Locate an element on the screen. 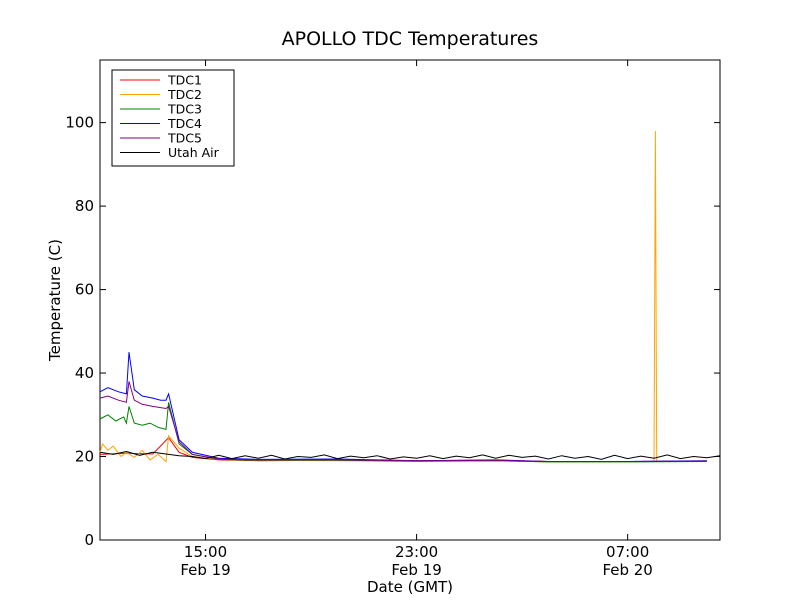  legend-label: Utah Air is located at coordinates (194, 152).